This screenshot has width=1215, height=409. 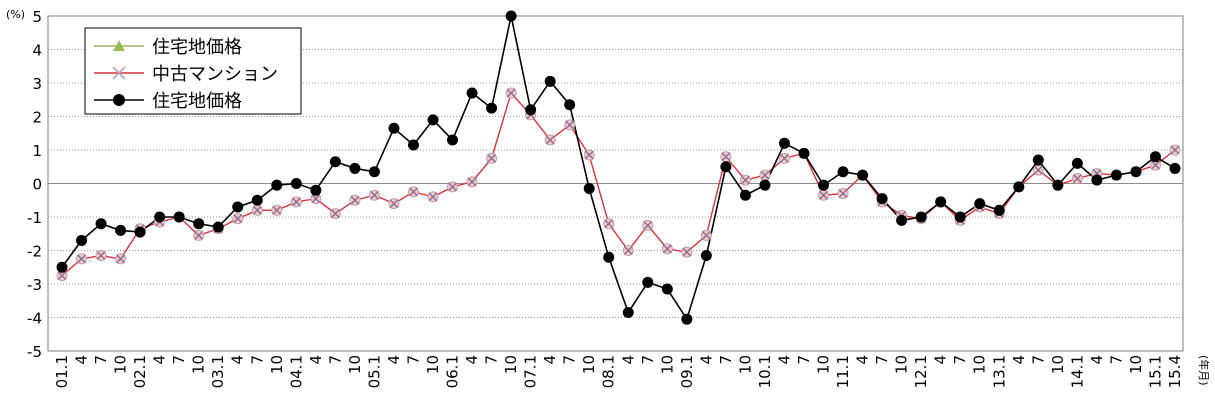 I want to click on x-tick-label: 15.4, so click(x=1175, y=371).